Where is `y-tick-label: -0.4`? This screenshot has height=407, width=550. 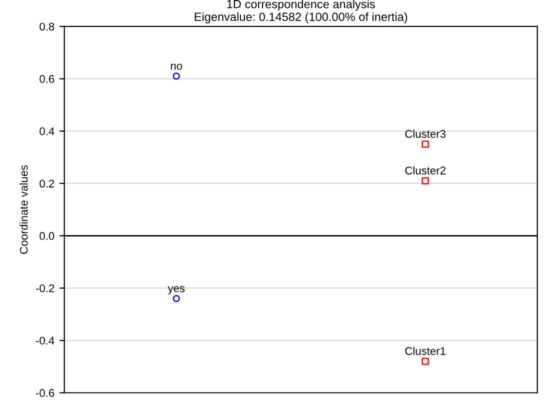
y-tick-label: -0.4 is located at coordinates (45, 340).